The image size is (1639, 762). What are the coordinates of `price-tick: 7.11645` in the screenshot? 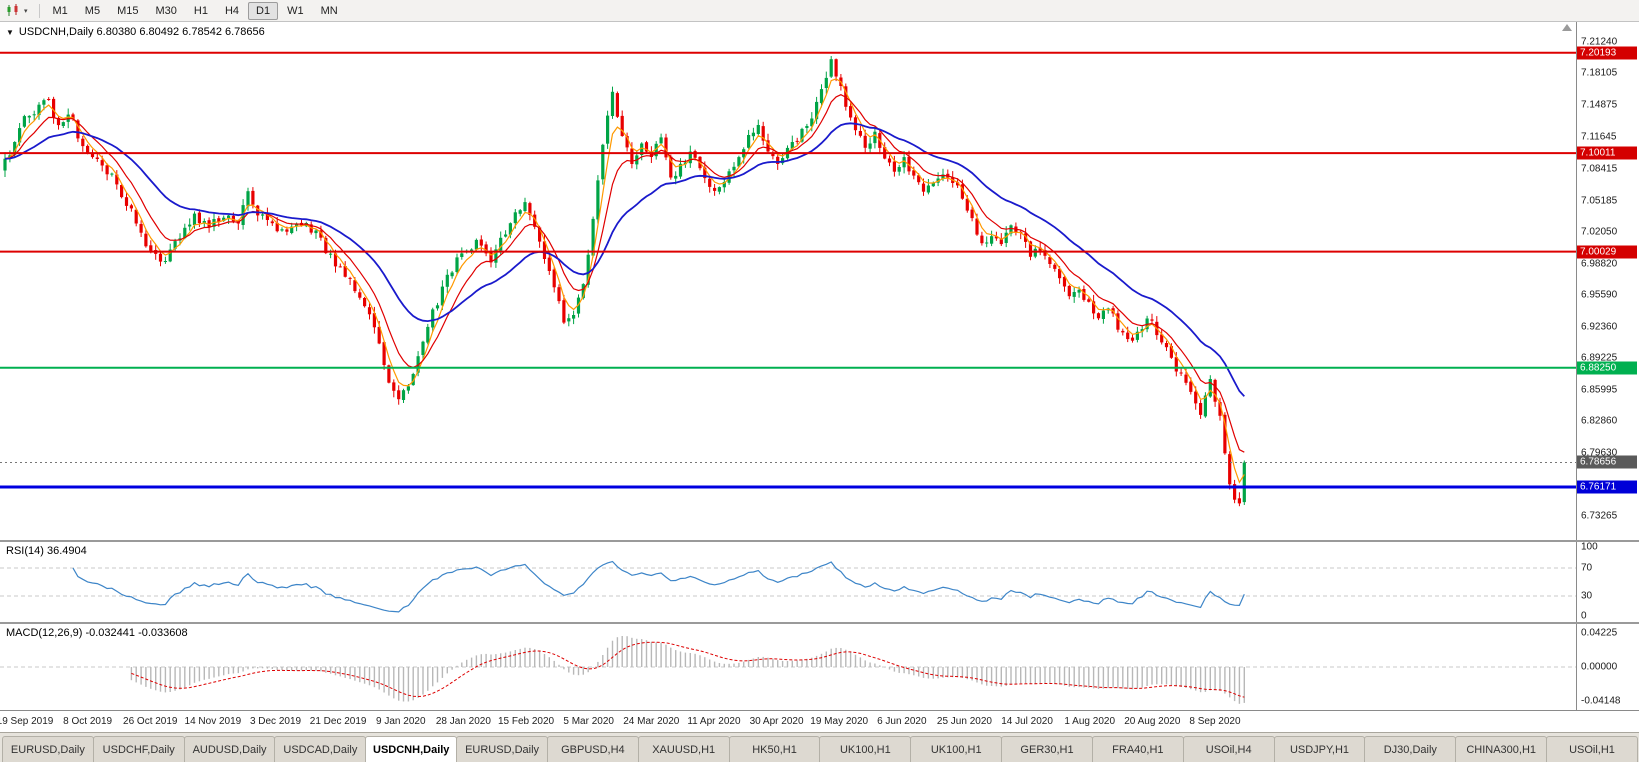 It's located at (1599, 137).